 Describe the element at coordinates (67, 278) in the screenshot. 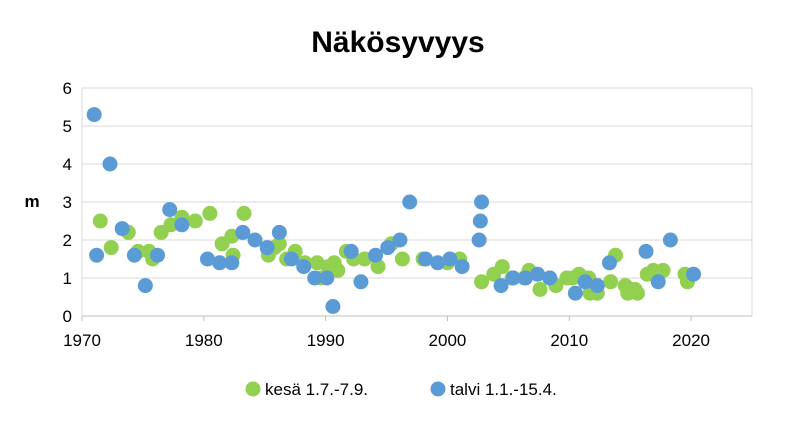

I see `y-tick-label: 1` at that location.